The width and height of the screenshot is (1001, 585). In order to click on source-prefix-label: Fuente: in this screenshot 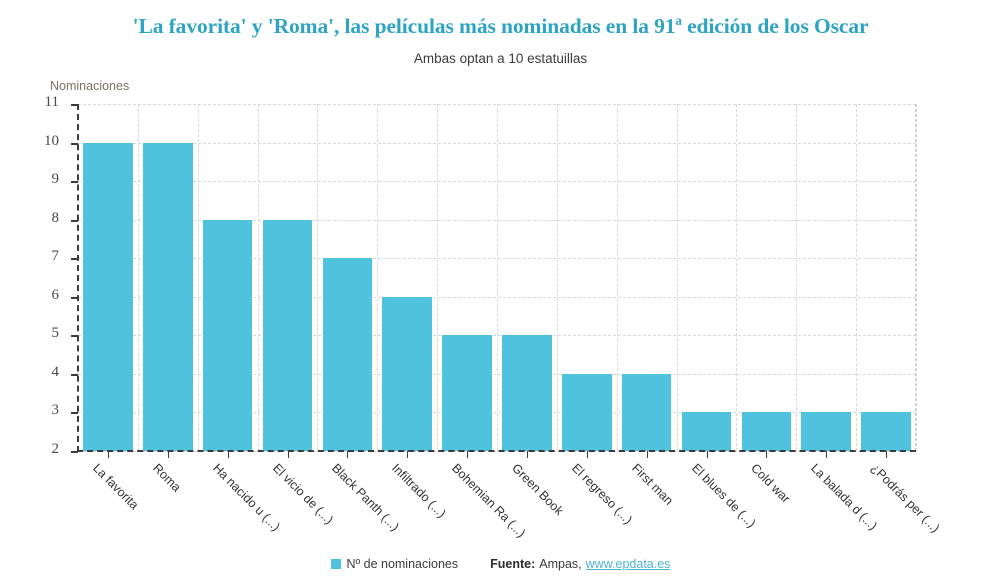, I will do `click(513, 564)`.